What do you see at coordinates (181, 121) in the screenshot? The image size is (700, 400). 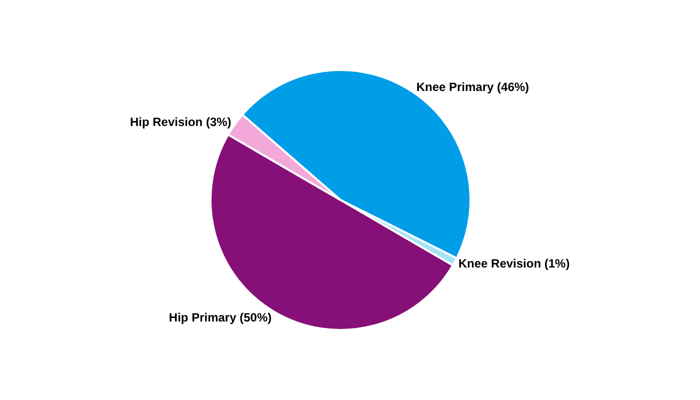 I see `slice-label: Hip Revision (3%)` at bounding box center [181, 121].